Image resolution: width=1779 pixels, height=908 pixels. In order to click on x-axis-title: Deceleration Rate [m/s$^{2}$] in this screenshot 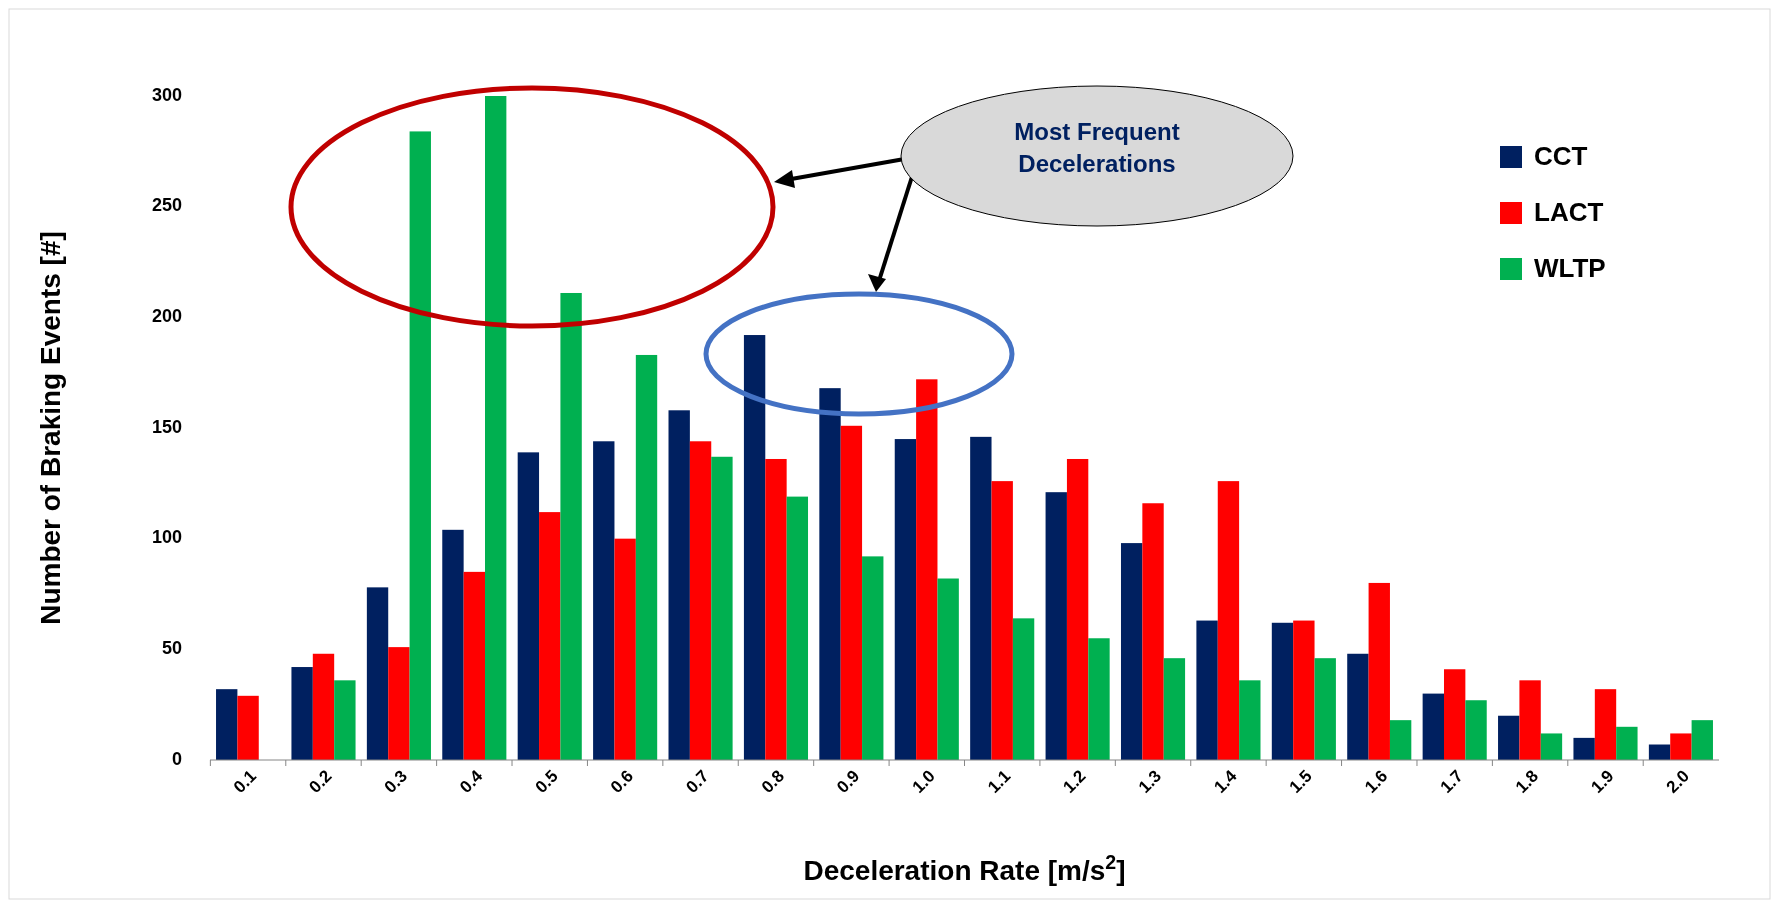, I will do `click(964, 868)`.